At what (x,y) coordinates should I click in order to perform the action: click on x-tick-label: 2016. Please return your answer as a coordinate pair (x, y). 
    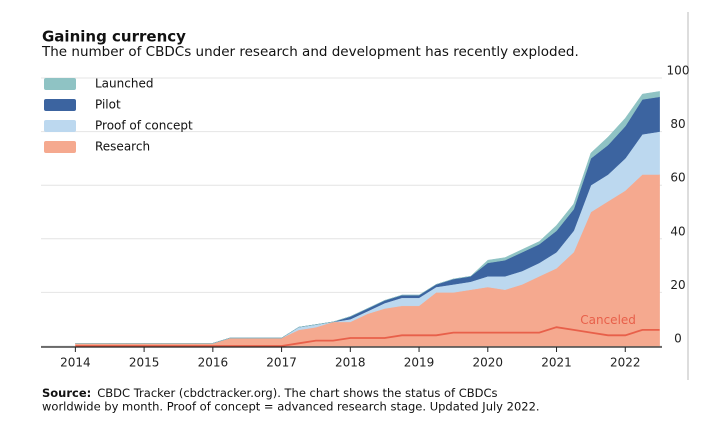
    Looking at the image, I should click on (213, 363).